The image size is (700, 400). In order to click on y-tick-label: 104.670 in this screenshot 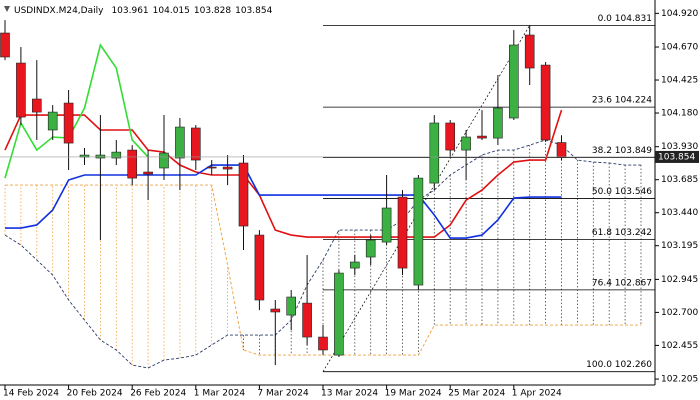, I will do `click(679, 48)`.